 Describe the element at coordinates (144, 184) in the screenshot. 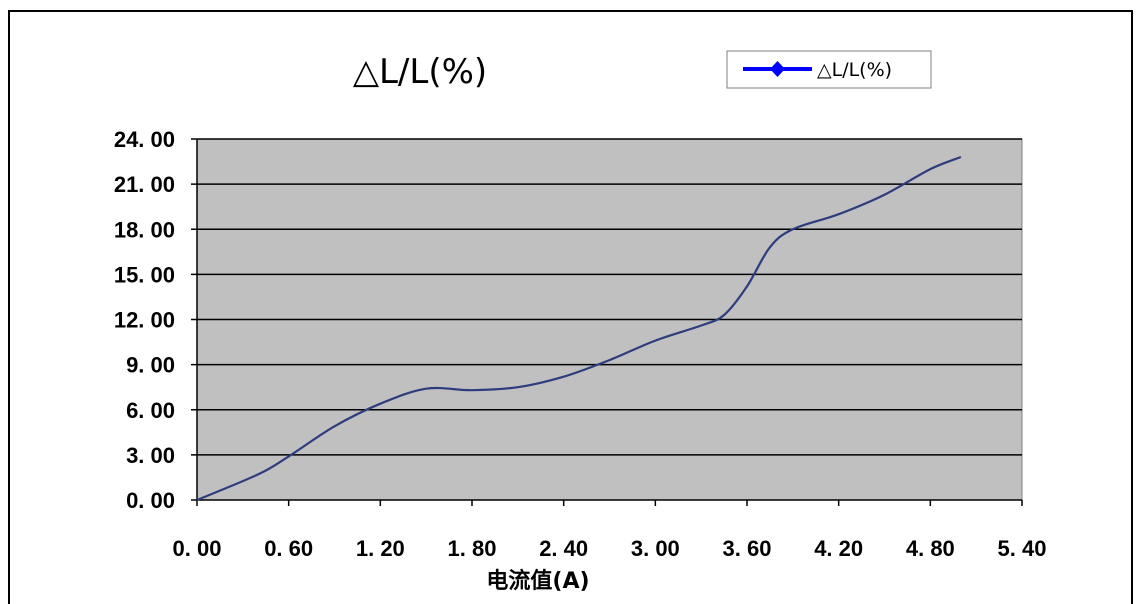

I see `y-tick-label-7: 21. 00` at that location.